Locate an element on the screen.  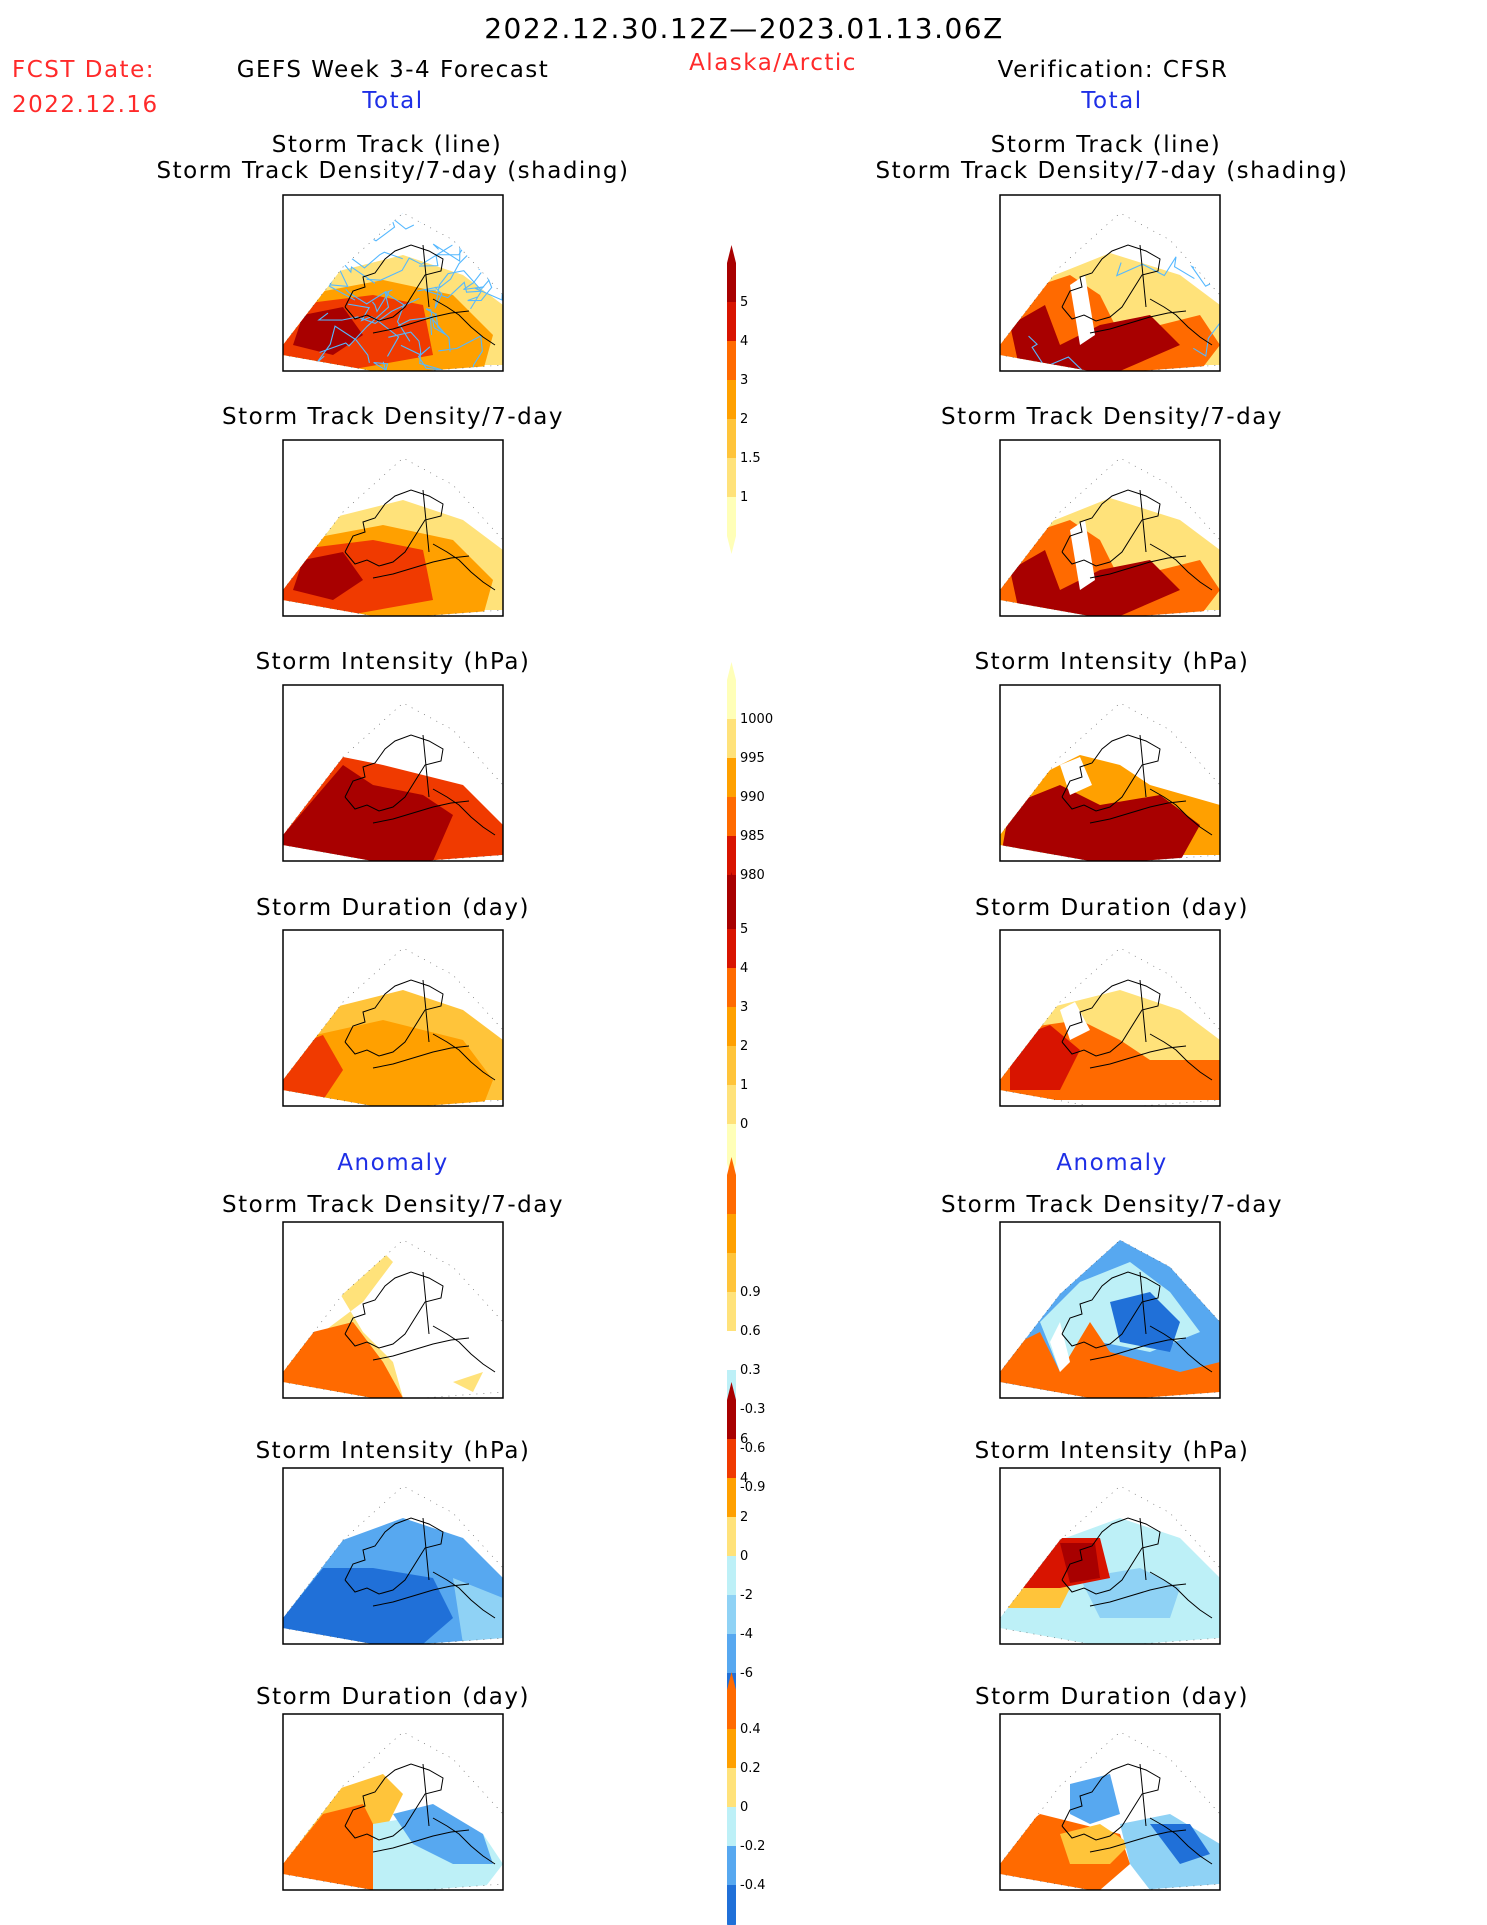
intensity-map-gefs-aleutians is located at coordinates (421, 812).